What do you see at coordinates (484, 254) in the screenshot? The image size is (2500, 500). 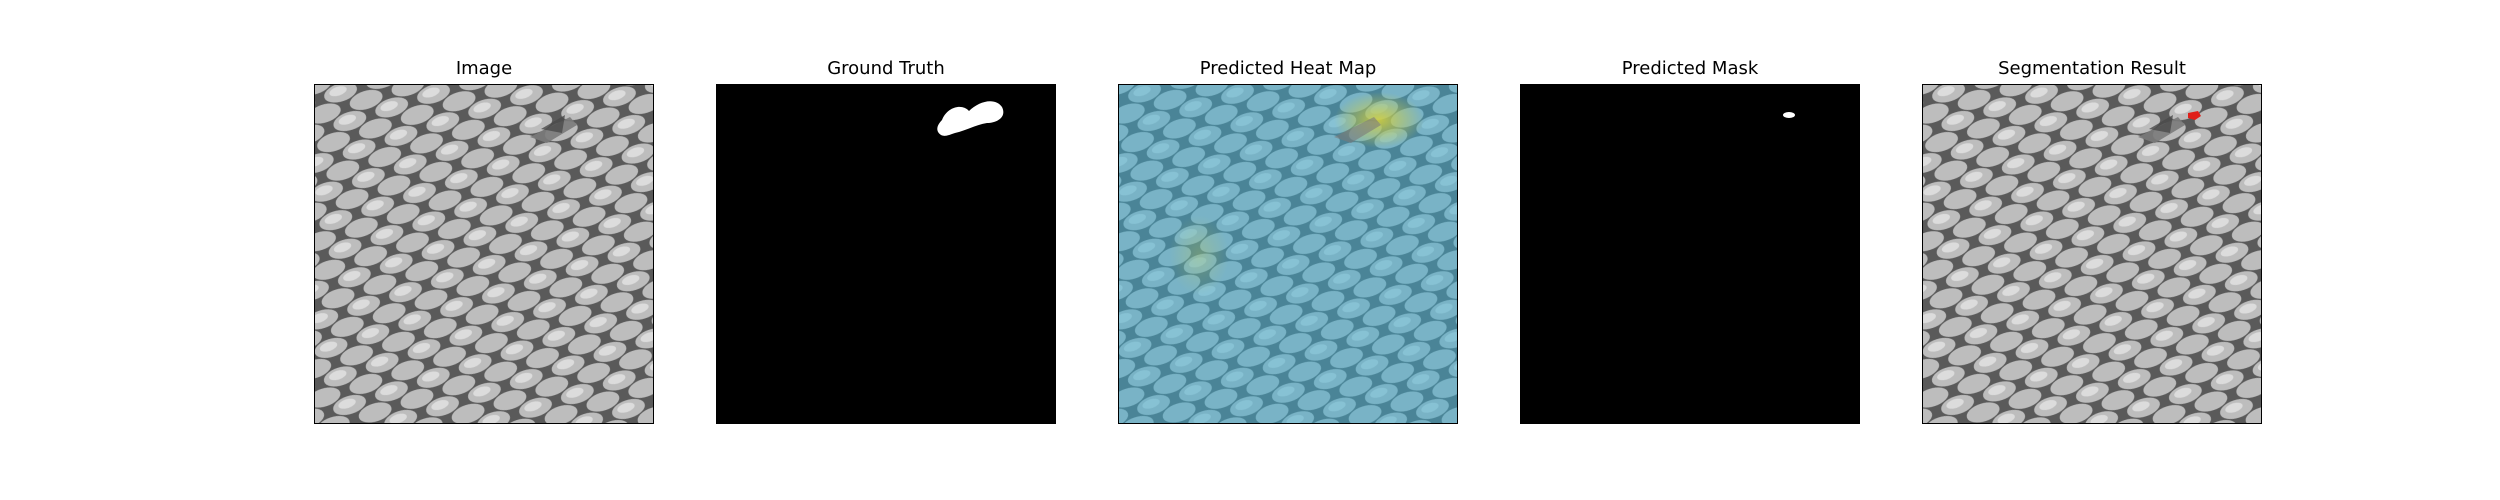 I see `input-texture-image` at bounding box center [484, 254].